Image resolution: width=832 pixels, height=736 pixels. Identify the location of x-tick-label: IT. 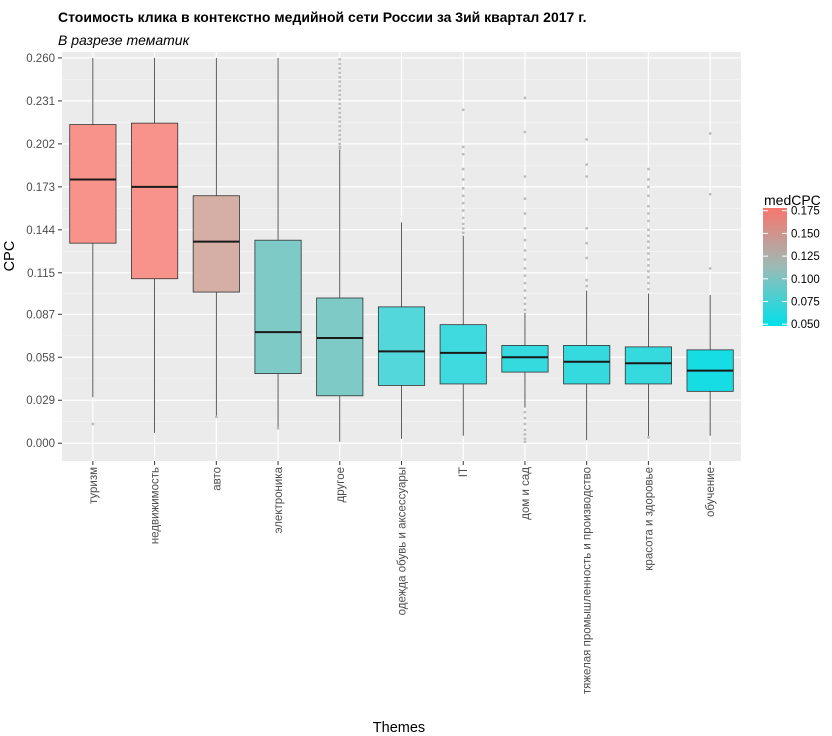
(464, 472).